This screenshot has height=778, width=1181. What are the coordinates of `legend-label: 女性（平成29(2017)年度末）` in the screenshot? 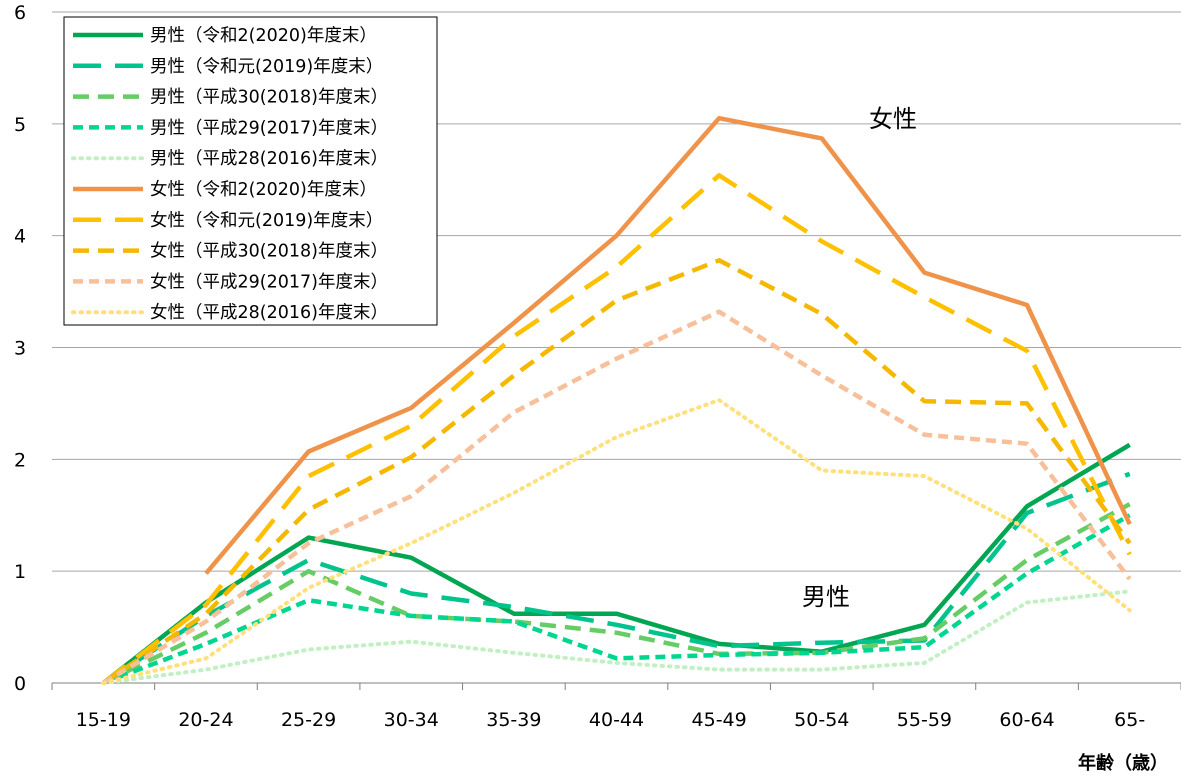 It's located at (269, 282).